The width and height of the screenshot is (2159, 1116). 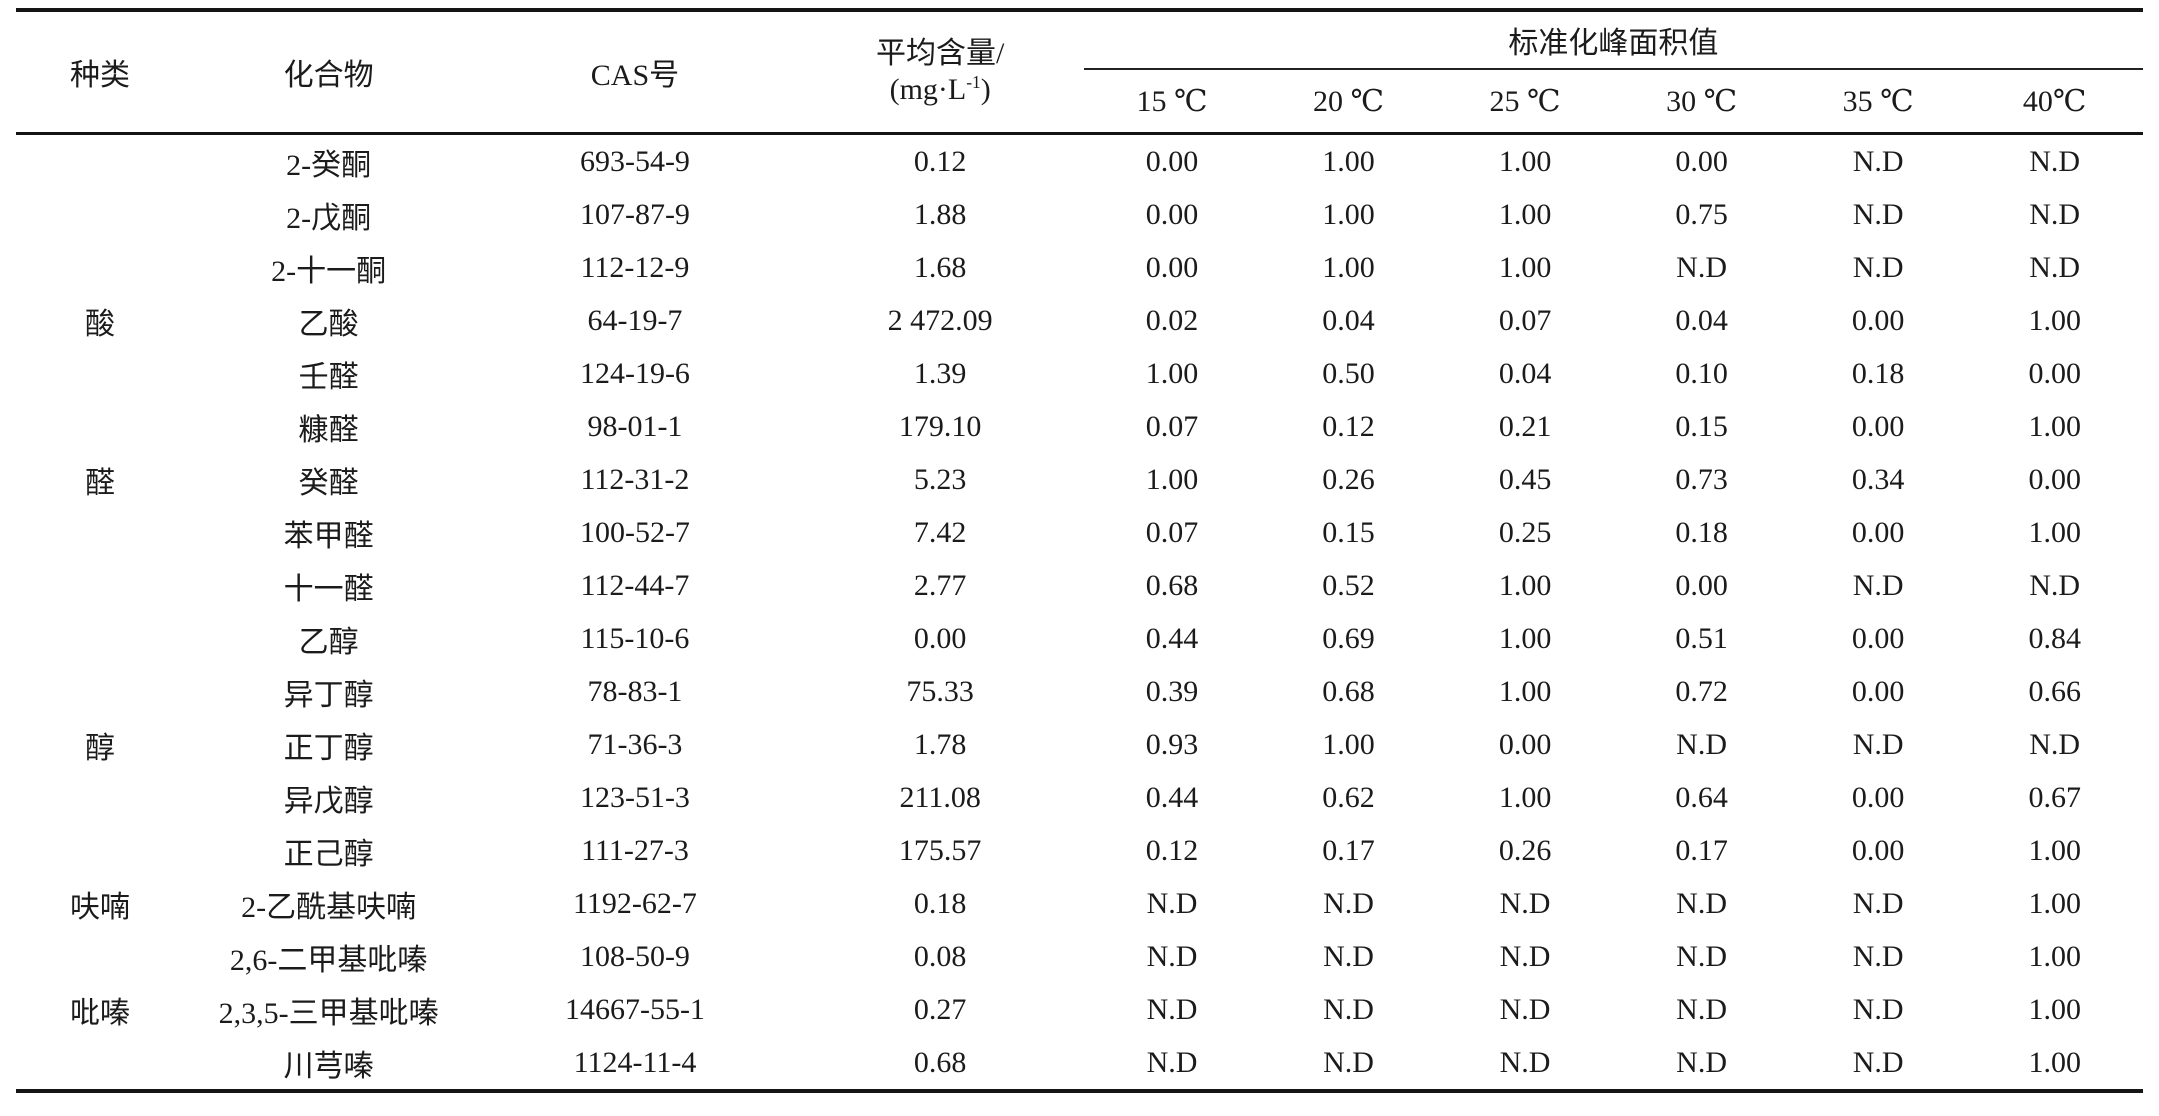 I want to click on cell-peak-area-temp-2: 0.12, so click(x=1348, y=426).